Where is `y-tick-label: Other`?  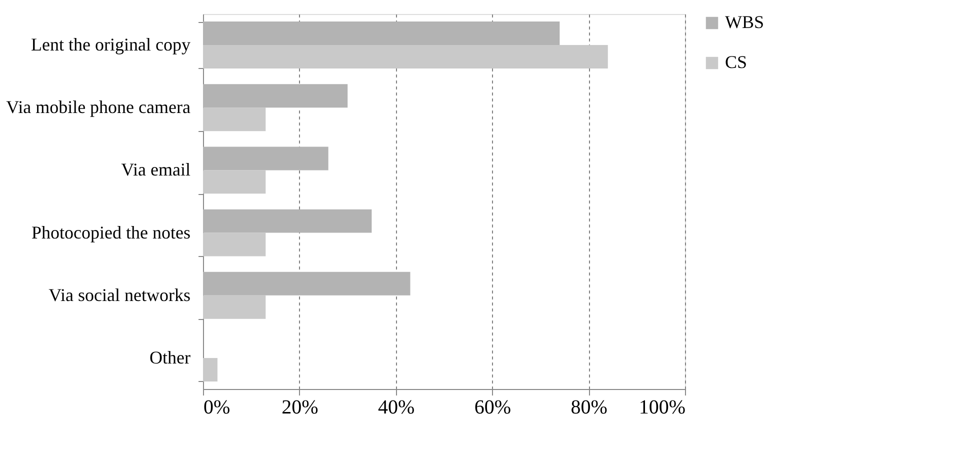 y-tick-label: Other is located at coordinates (170, 358).